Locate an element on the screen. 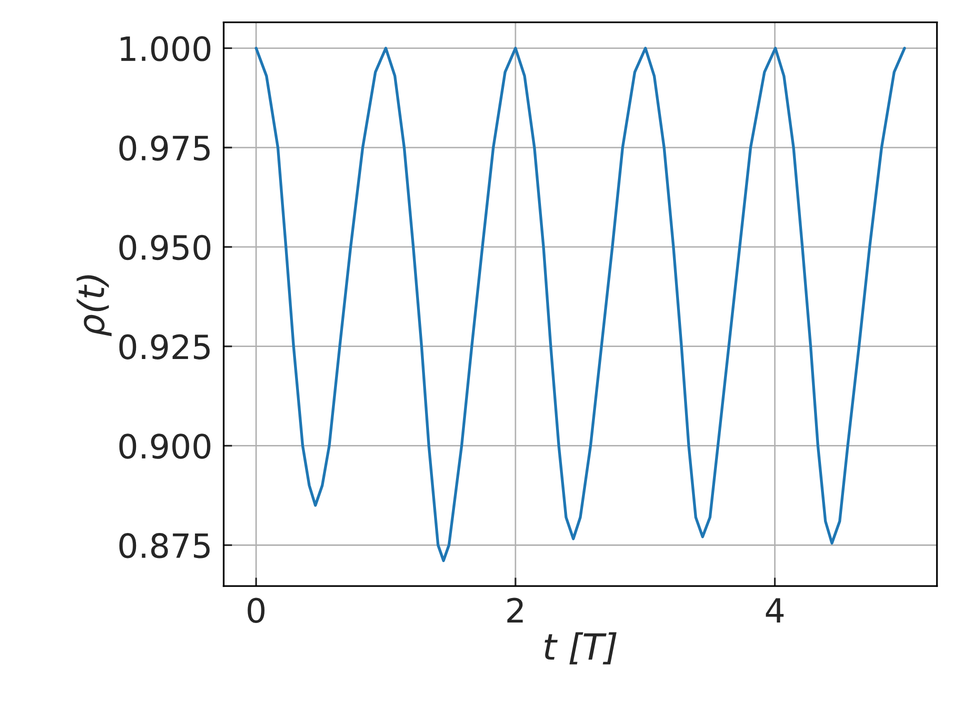  x-tick-label: 0 is located at coordinates (256, 610).